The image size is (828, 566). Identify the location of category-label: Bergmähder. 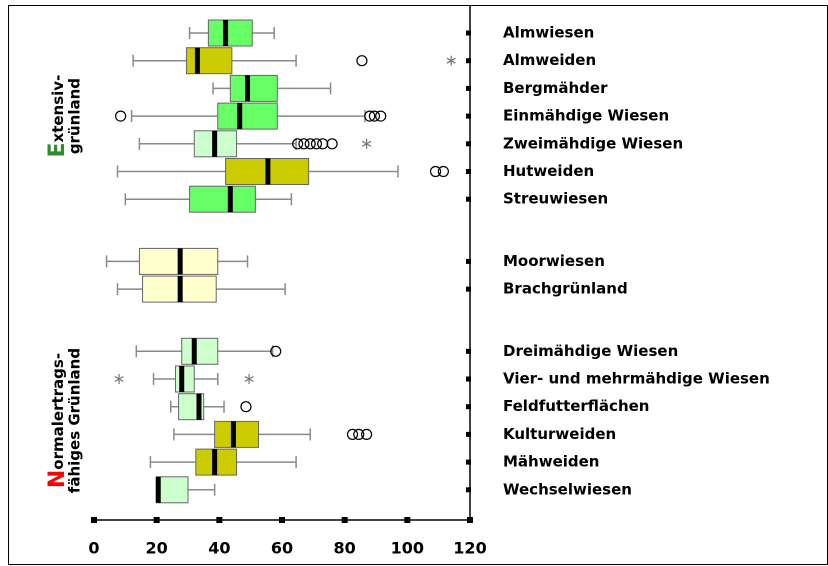
(555, 88).